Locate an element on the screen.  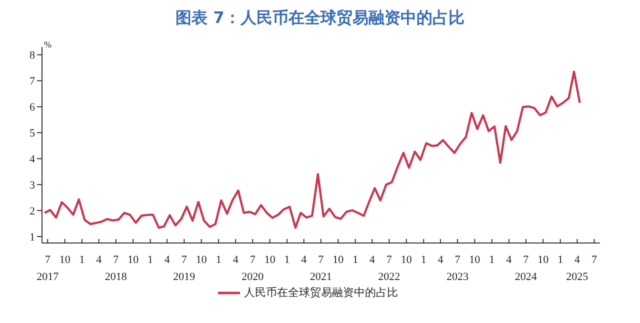
y-tick-label: 7 is located at coordinates (33, 82).